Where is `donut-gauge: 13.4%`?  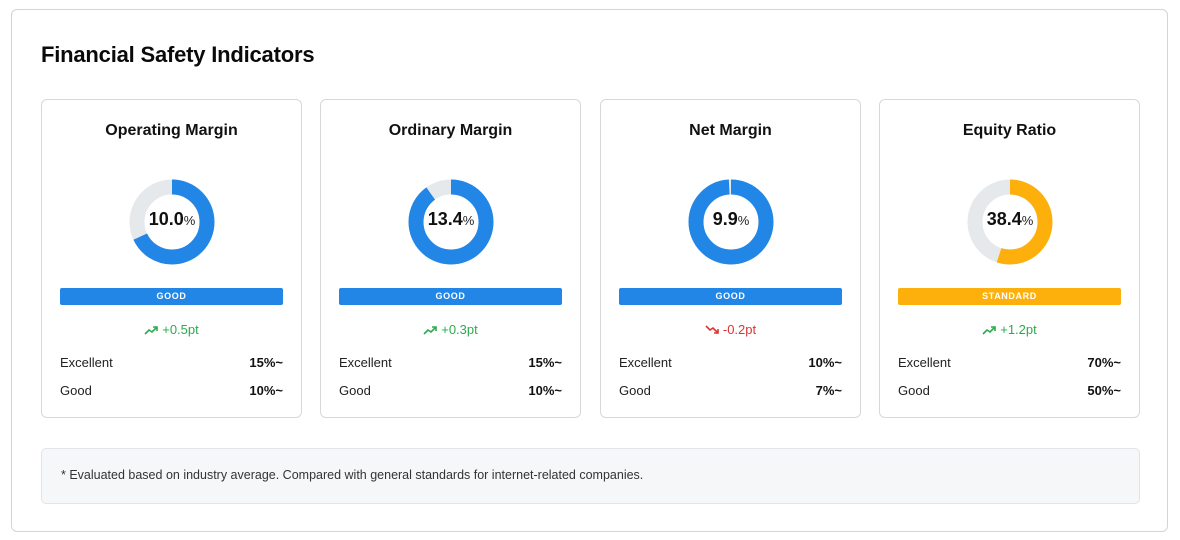
donut-gauge: 13.4% is located at coordinates (451, 222).